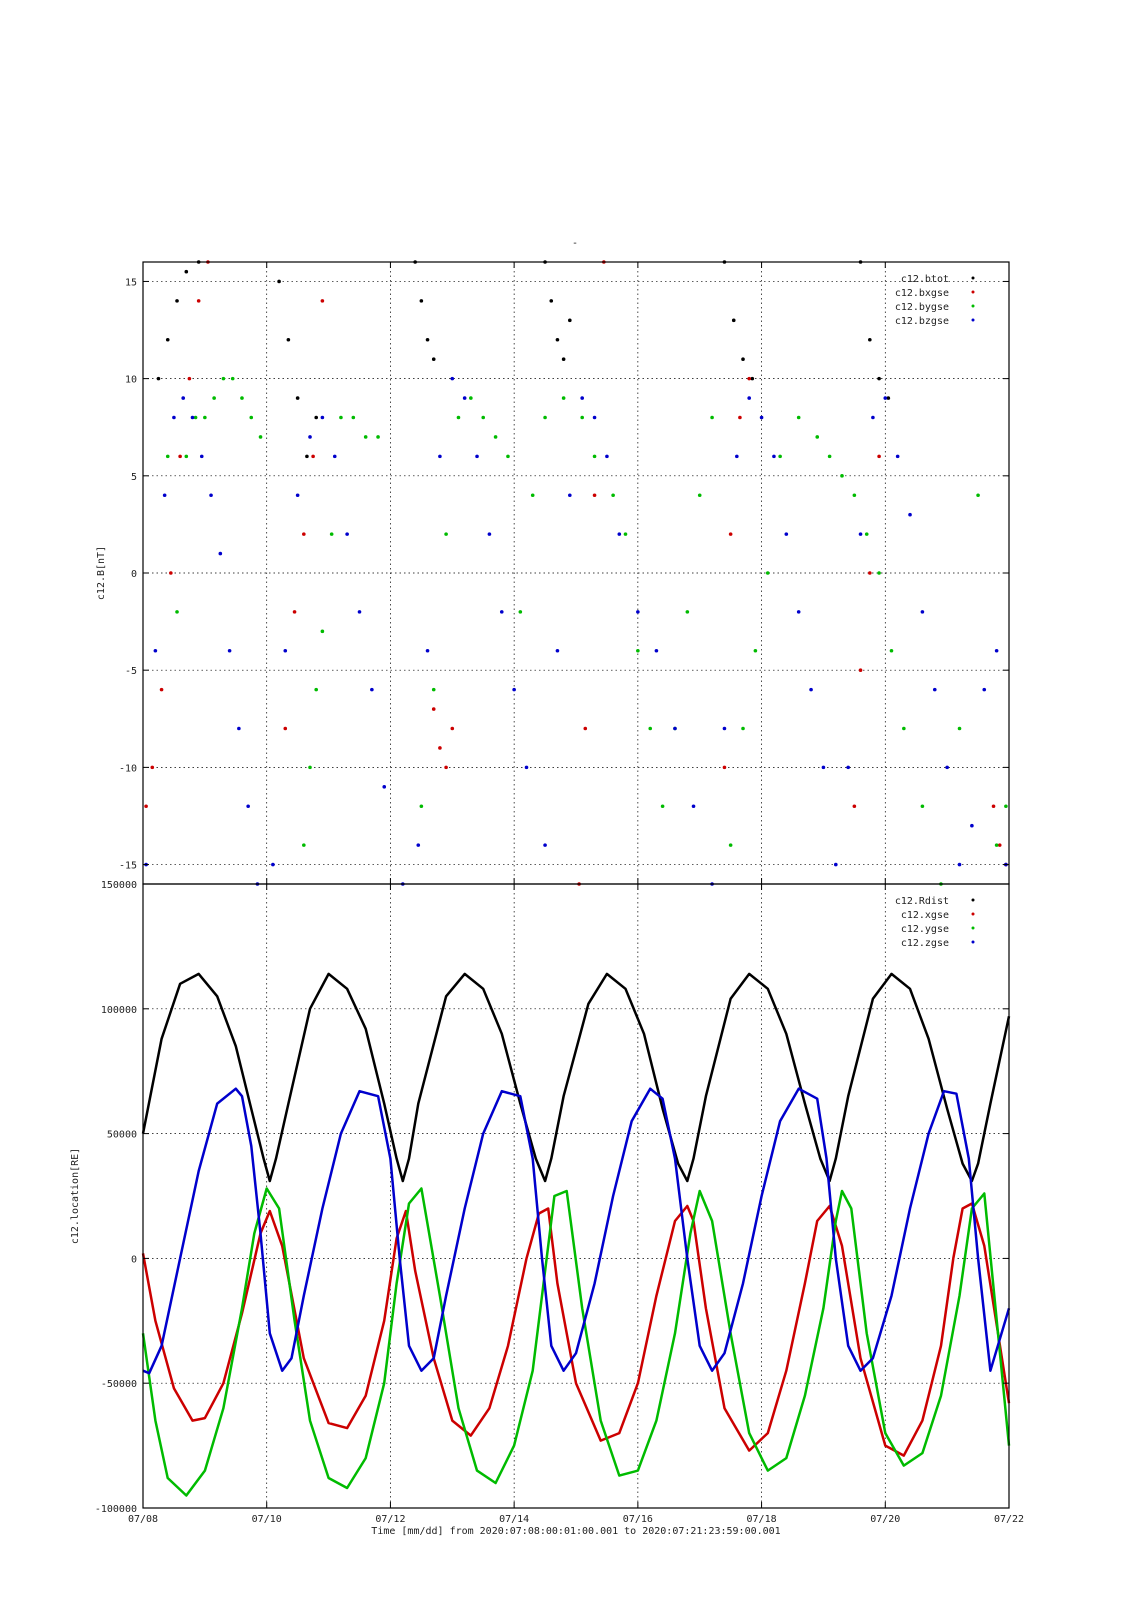 The width and height of the screenshot is (1131, 1600). I want to click on series-c12-btot, so click(523, 359).